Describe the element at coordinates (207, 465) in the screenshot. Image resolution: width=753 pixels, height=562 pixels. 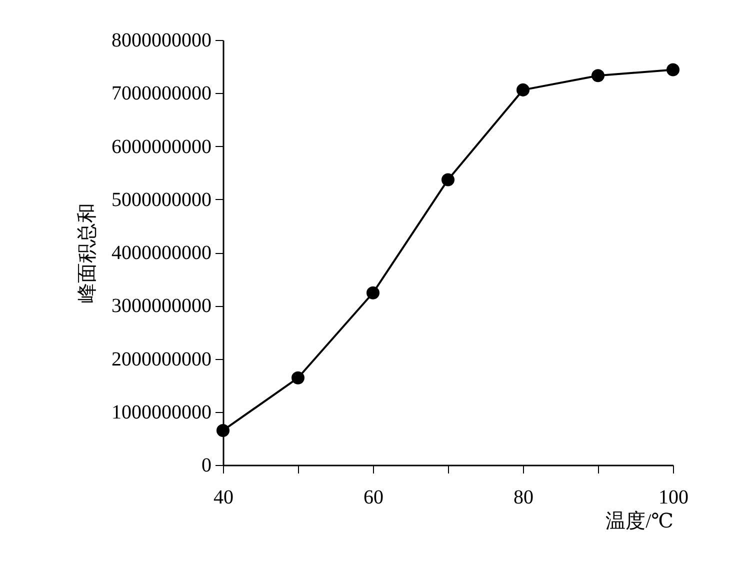
I see `y-tick-label: 0` at that location.